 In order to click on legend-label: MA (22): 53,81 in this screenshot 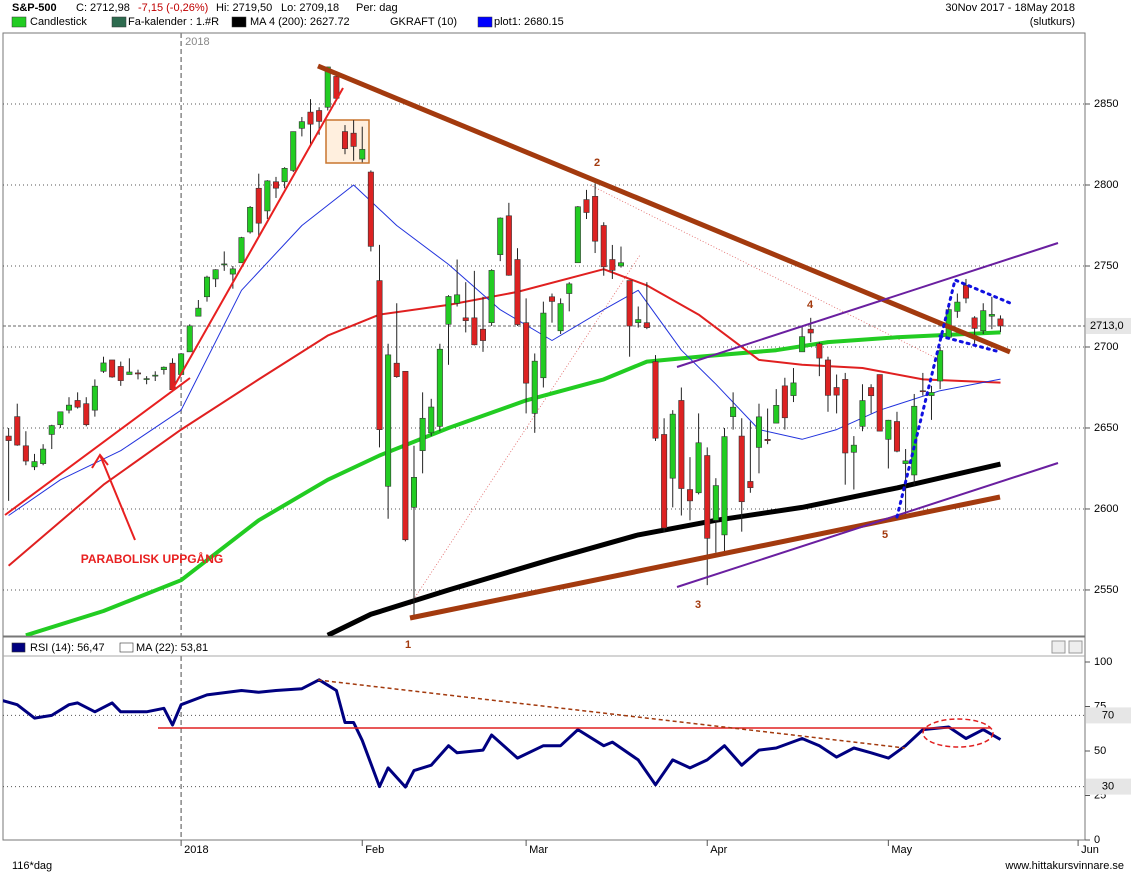, I will do `click(172, 648)`.